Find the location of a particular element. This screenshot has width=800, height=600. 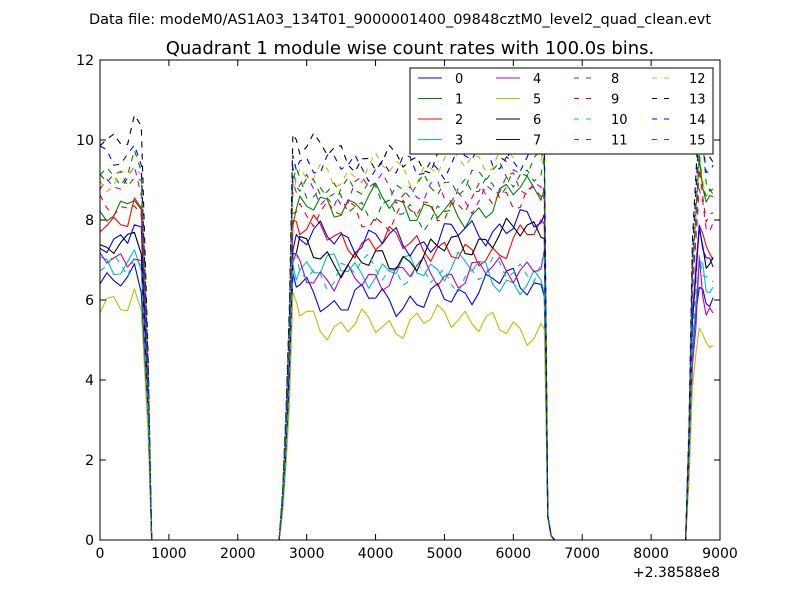

legend-label-1: 1 is located at coordinates (459, 100).